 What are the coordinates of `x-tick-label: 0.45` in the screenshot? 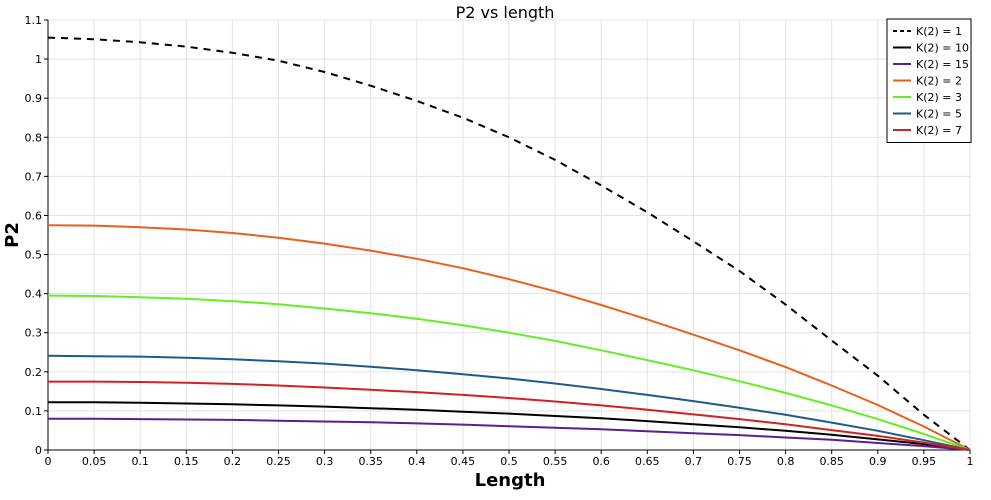 It's located at (463, 461).